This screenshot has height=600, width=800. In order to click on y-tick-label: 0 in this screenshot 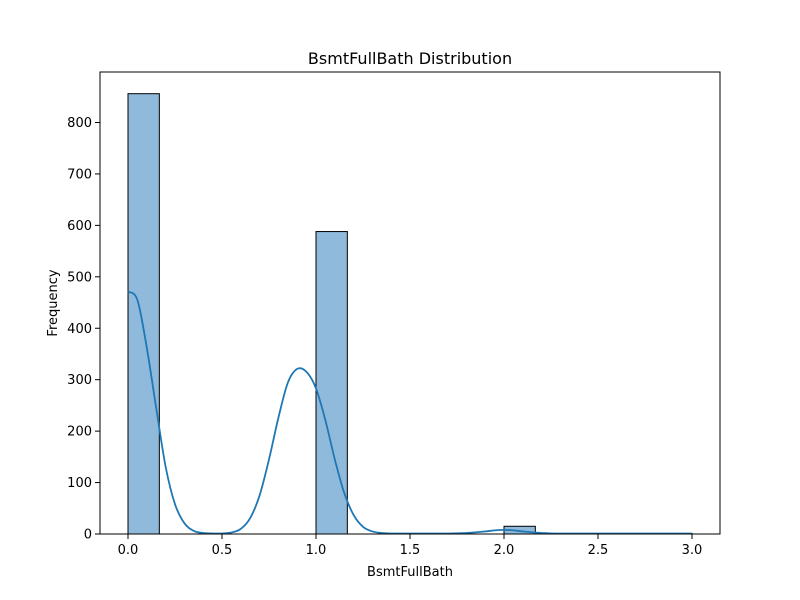, I will do `click(88, 535)`.